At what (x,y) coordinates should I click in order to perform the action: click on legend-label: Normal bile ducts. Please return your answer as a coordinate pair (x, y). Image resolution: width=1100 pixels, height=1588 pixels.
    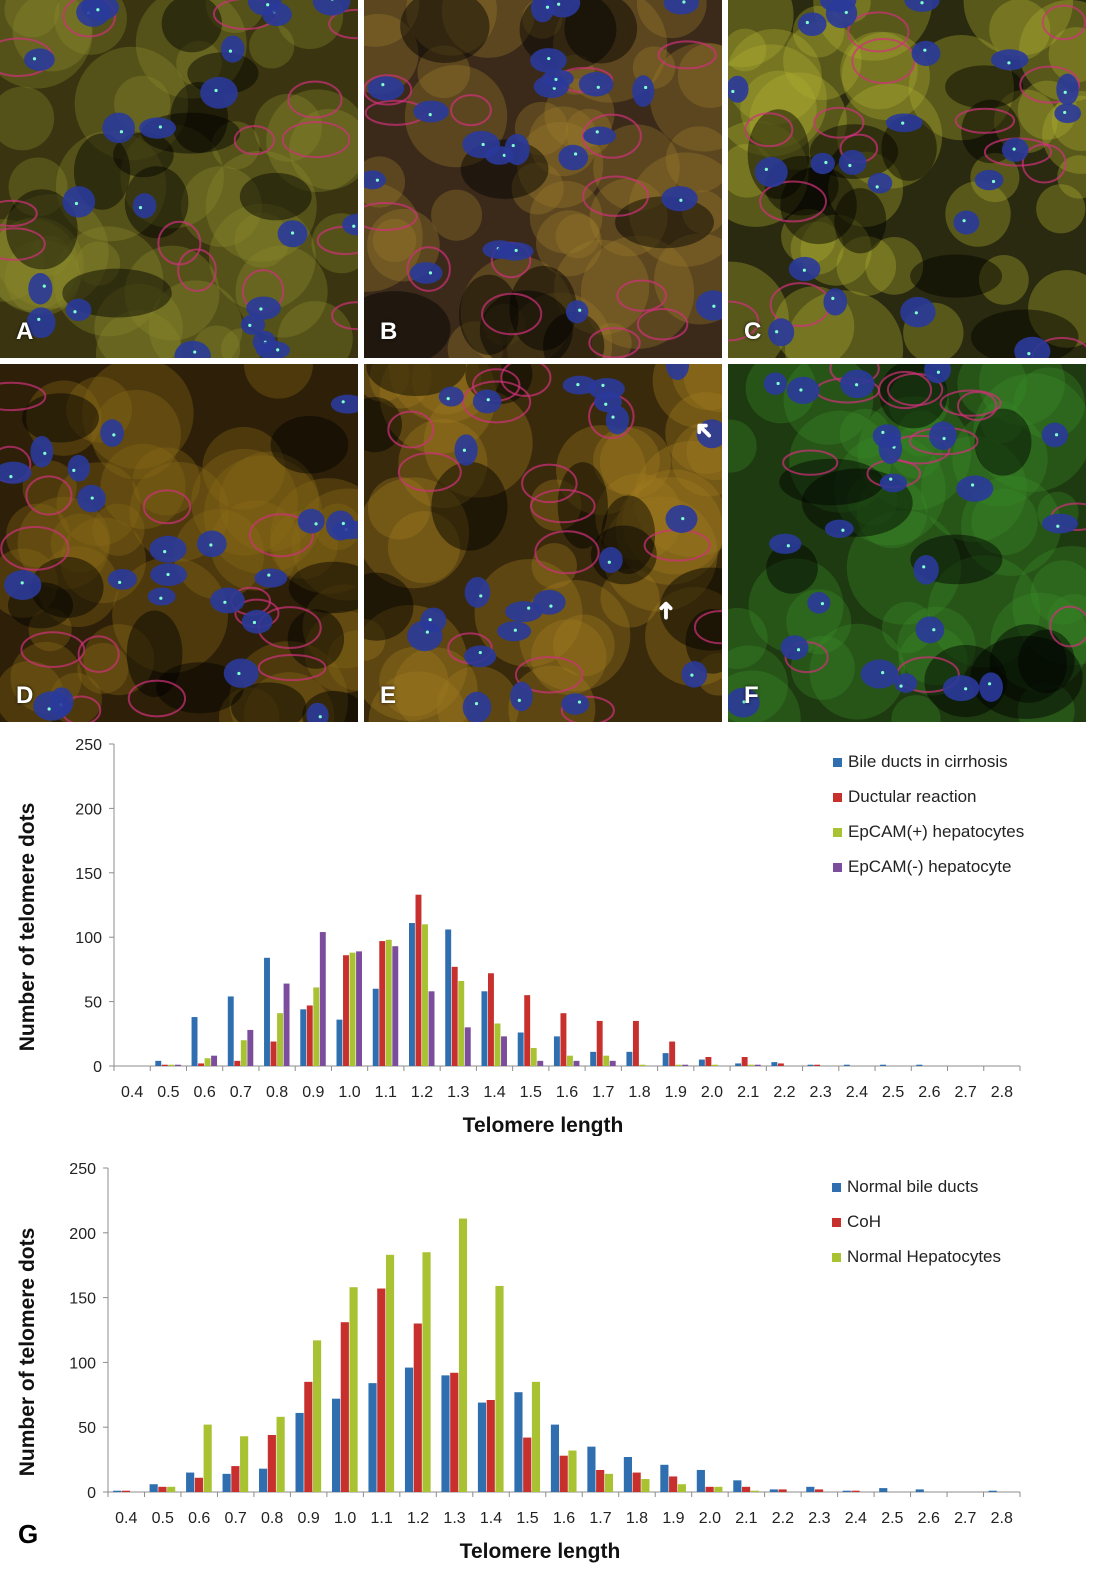
    Looking at the image, I should click on (912, 1186).